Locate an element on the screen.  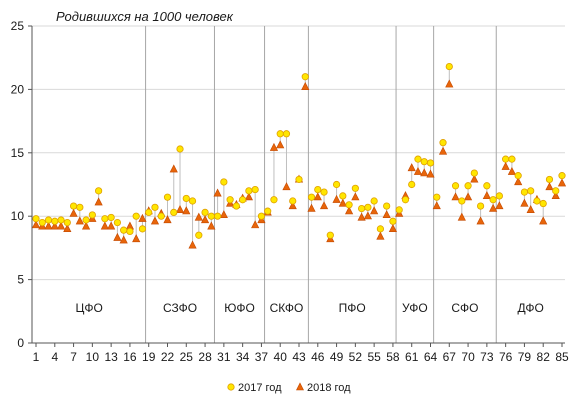
x-tick-label: 31 is located at coordinates (224, 357).